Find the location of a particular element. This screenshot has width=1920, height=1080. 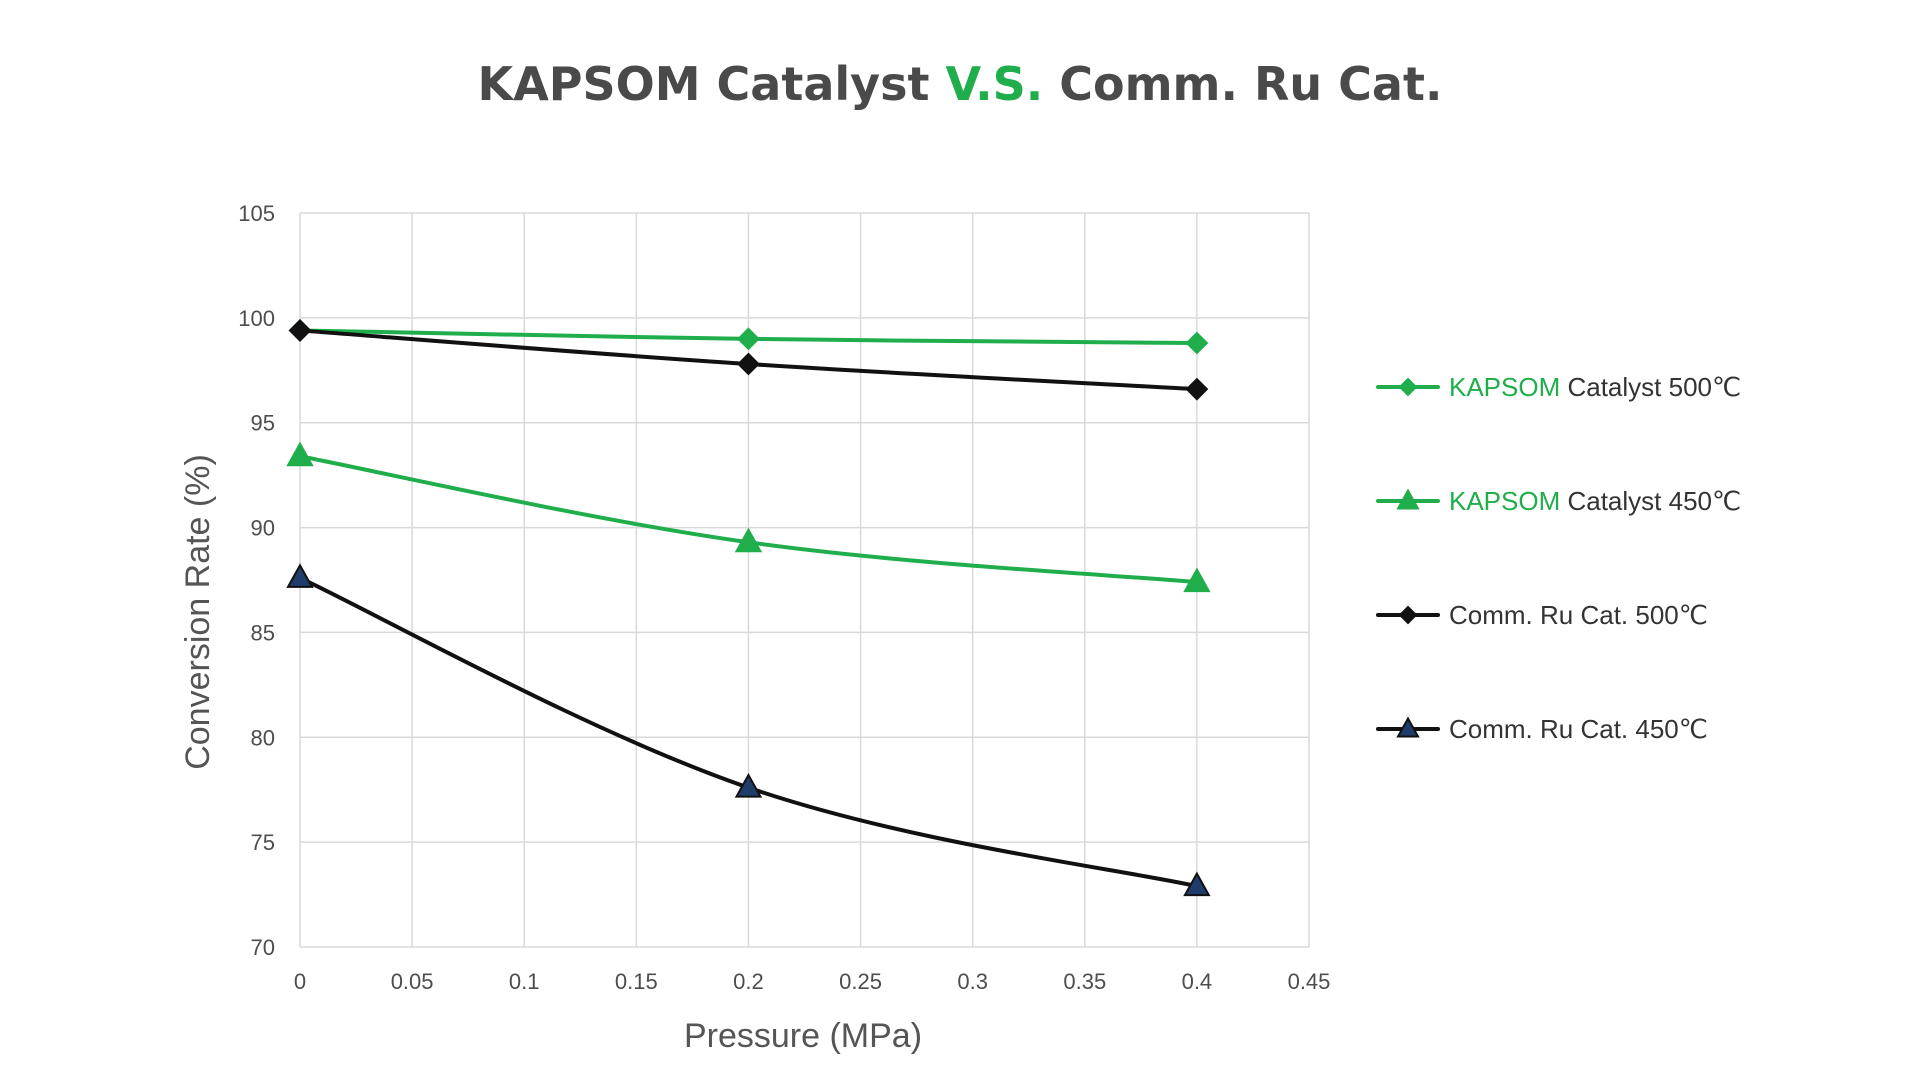

y-tick-label: 80 is located at coordinates (263, 737).